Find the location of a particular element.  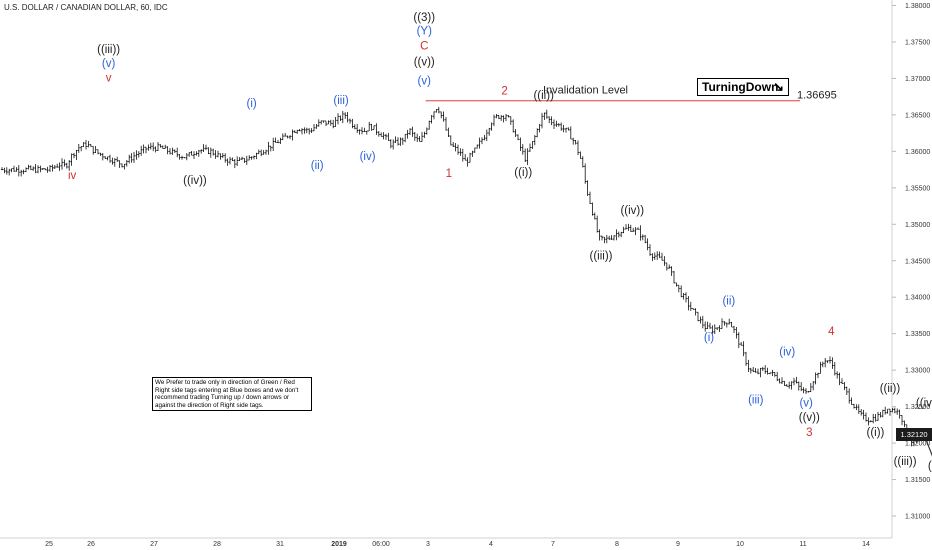

wave-label: ((iv)) is located at coordinates (632, 211).